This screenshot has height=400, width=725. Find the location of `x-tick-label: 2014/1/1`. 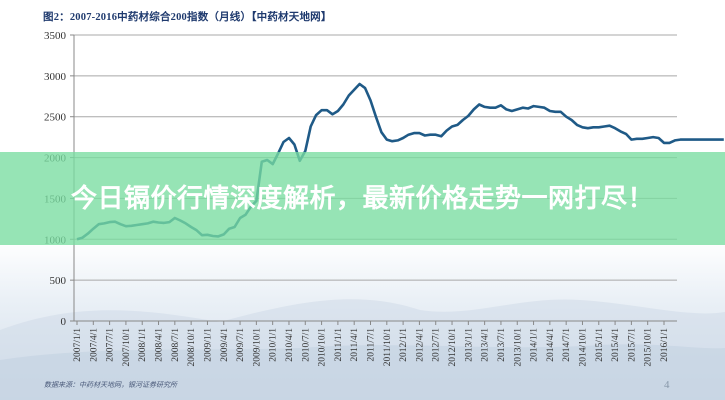

x-tick-label: 2014/1/1 is located at coordinates (535, 345).